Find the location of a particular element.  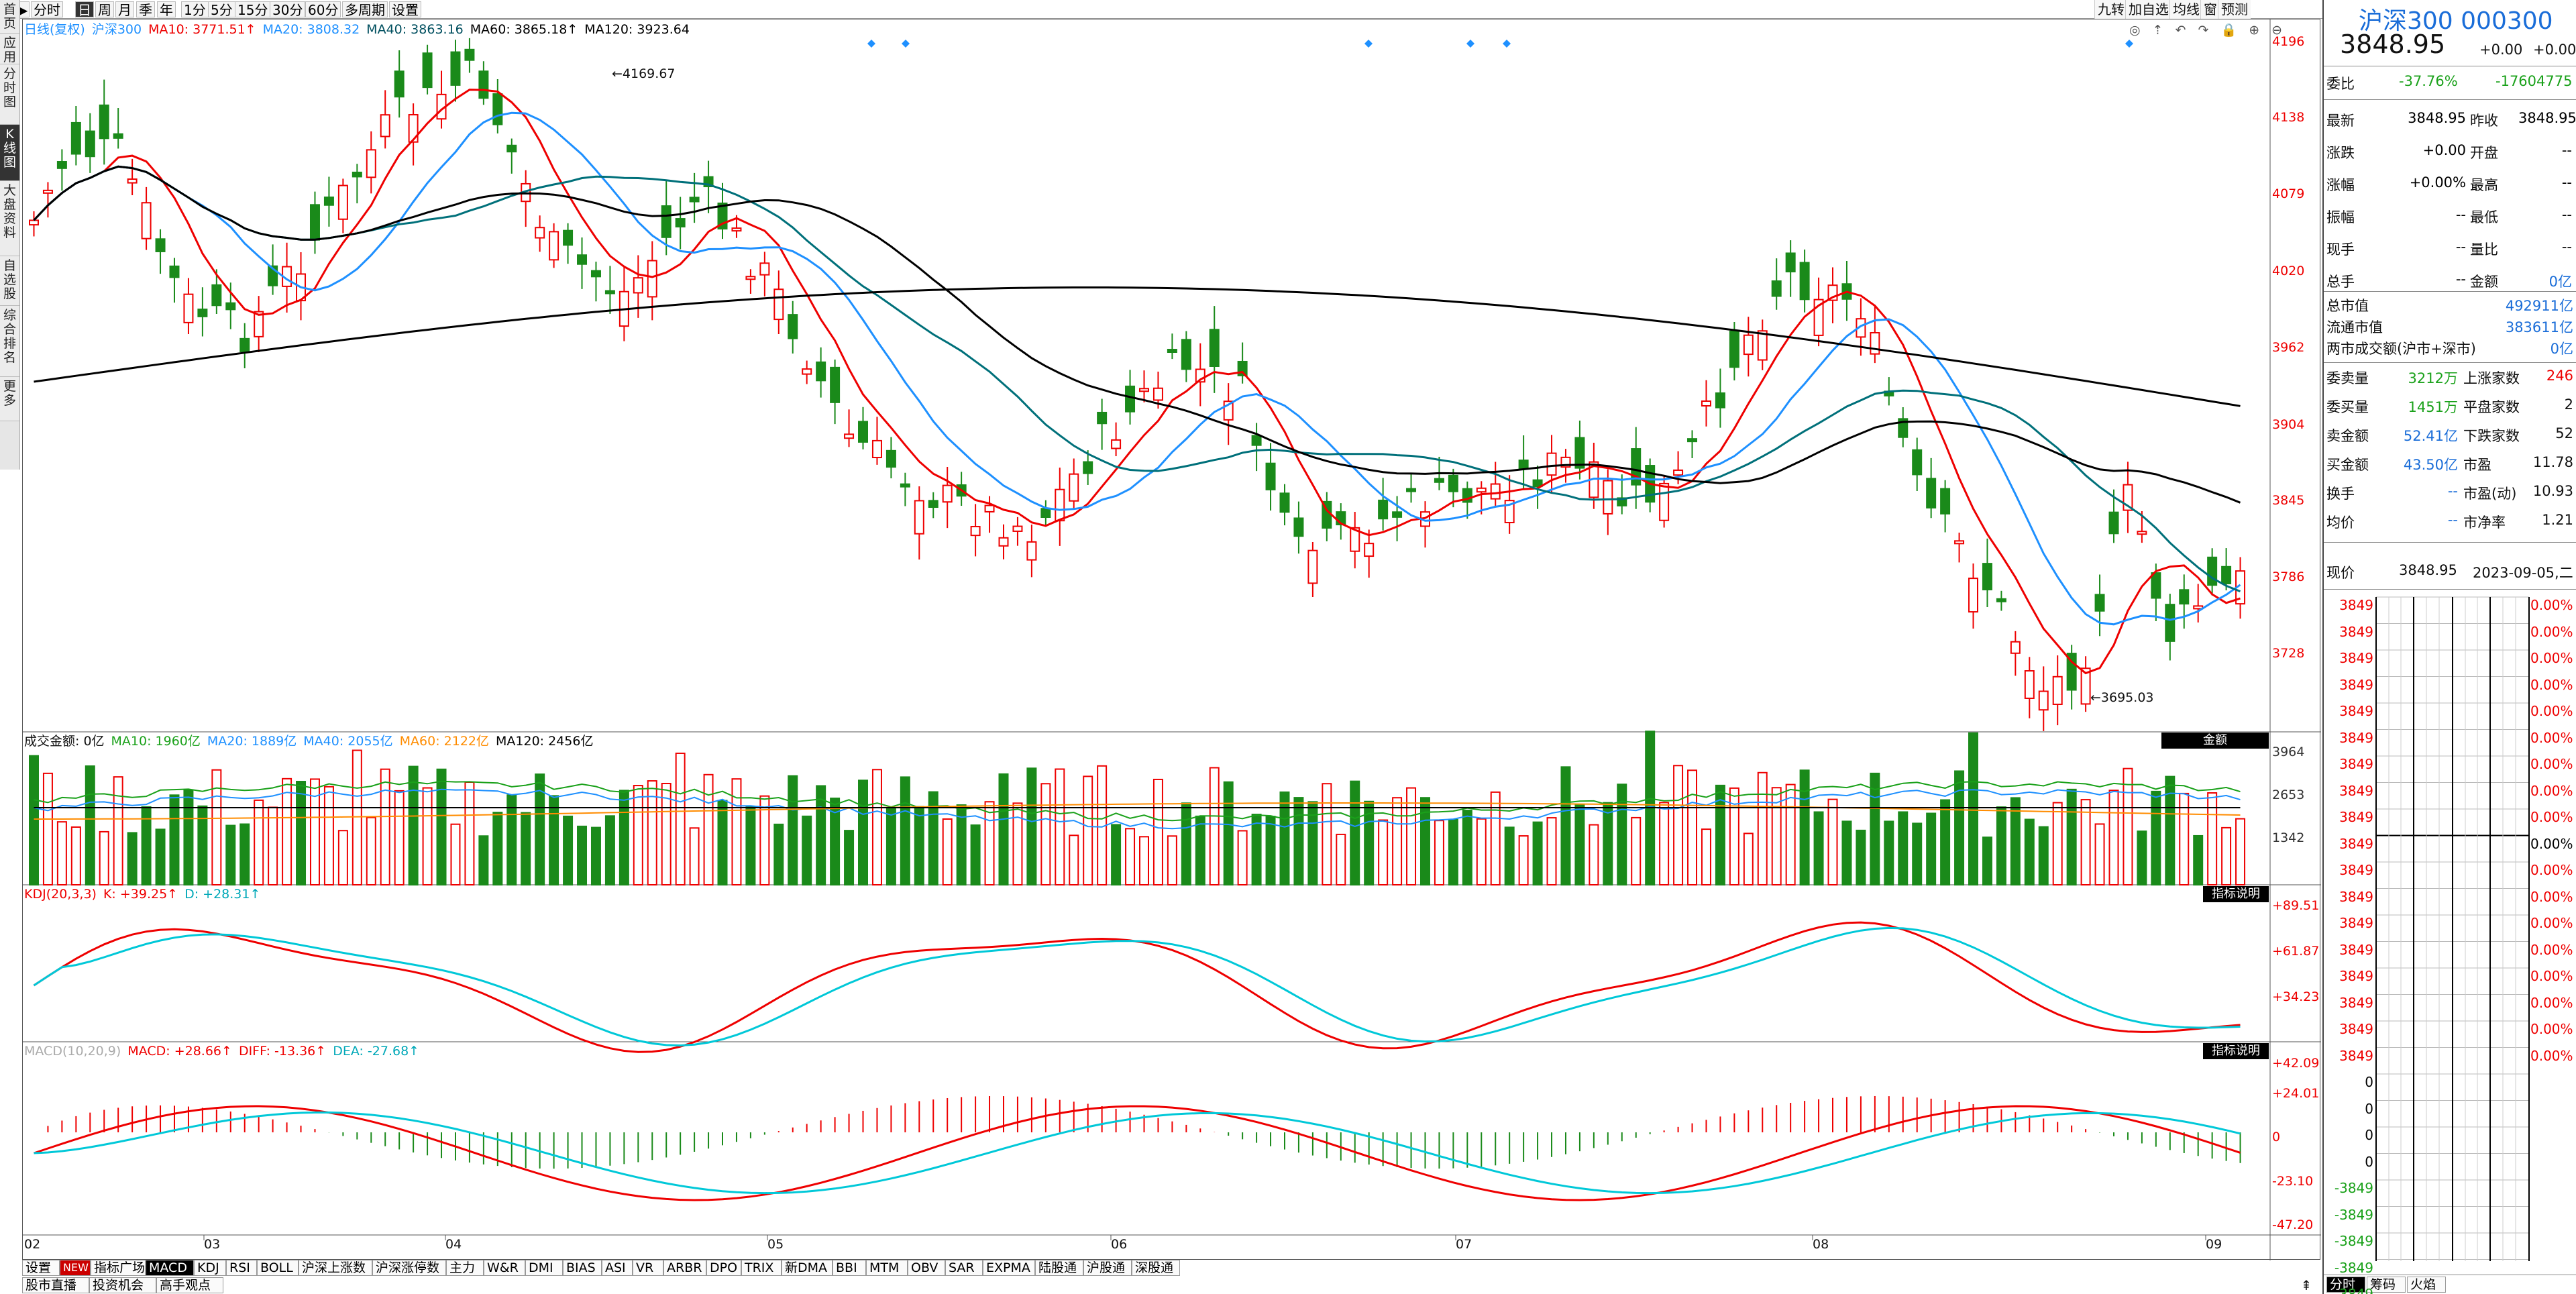

indicator-tab: 沪深上涨数 is located at coordinates (335, 1268).